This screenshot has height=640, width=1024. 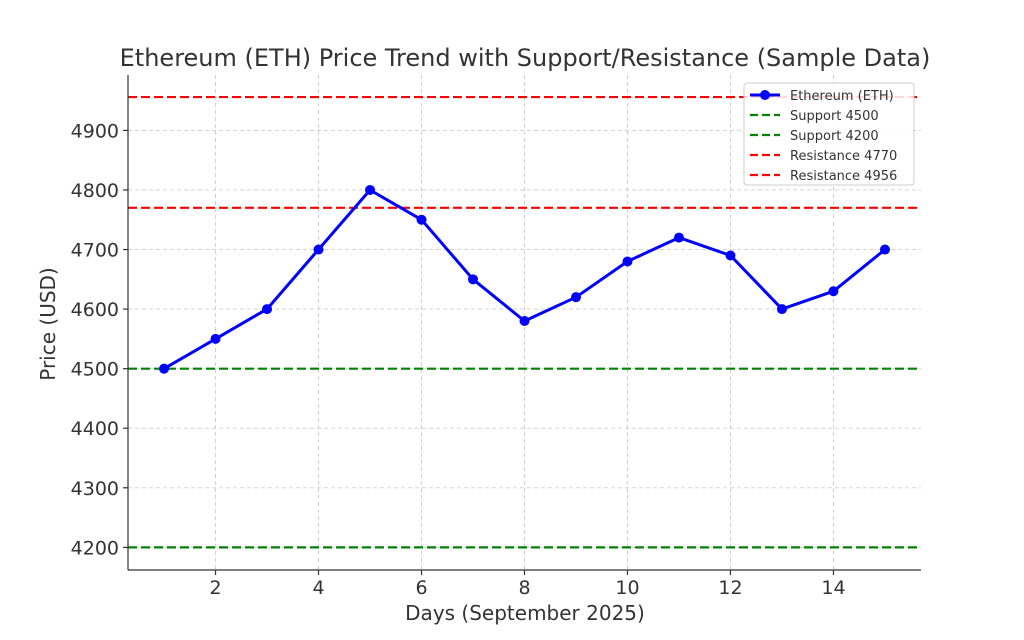 I want to click on x-tick-label: 4, so click(x=318, y=588).